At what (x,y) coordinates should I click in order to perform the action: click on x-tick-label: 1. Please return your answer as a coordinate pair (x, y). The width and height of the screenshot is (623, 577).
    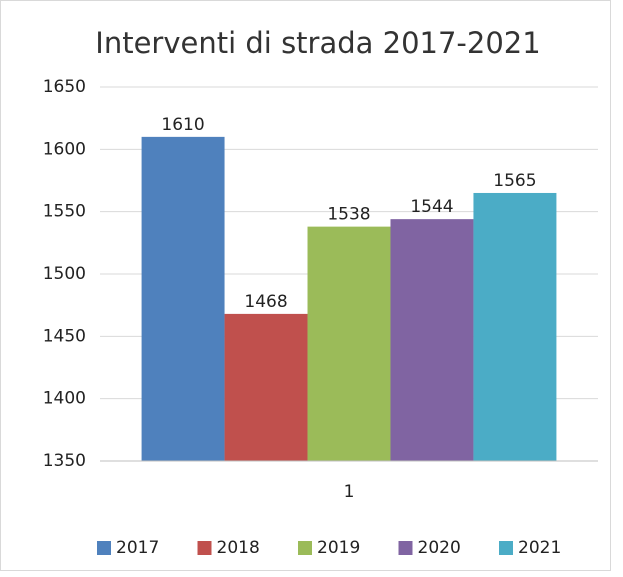
    Looking at the image, I should click on (349, 492).